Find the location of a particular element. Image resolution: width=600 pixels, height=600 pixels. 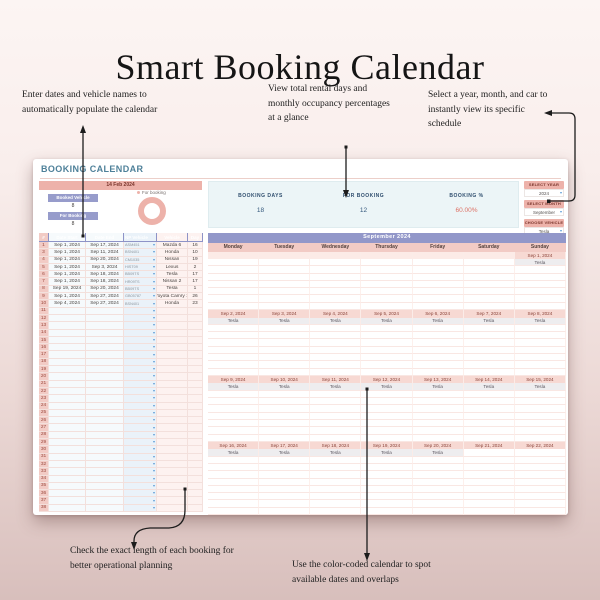

cell-np-vehicle-dropdown: BB09TS ▾ is located at coordinates (140, 275).